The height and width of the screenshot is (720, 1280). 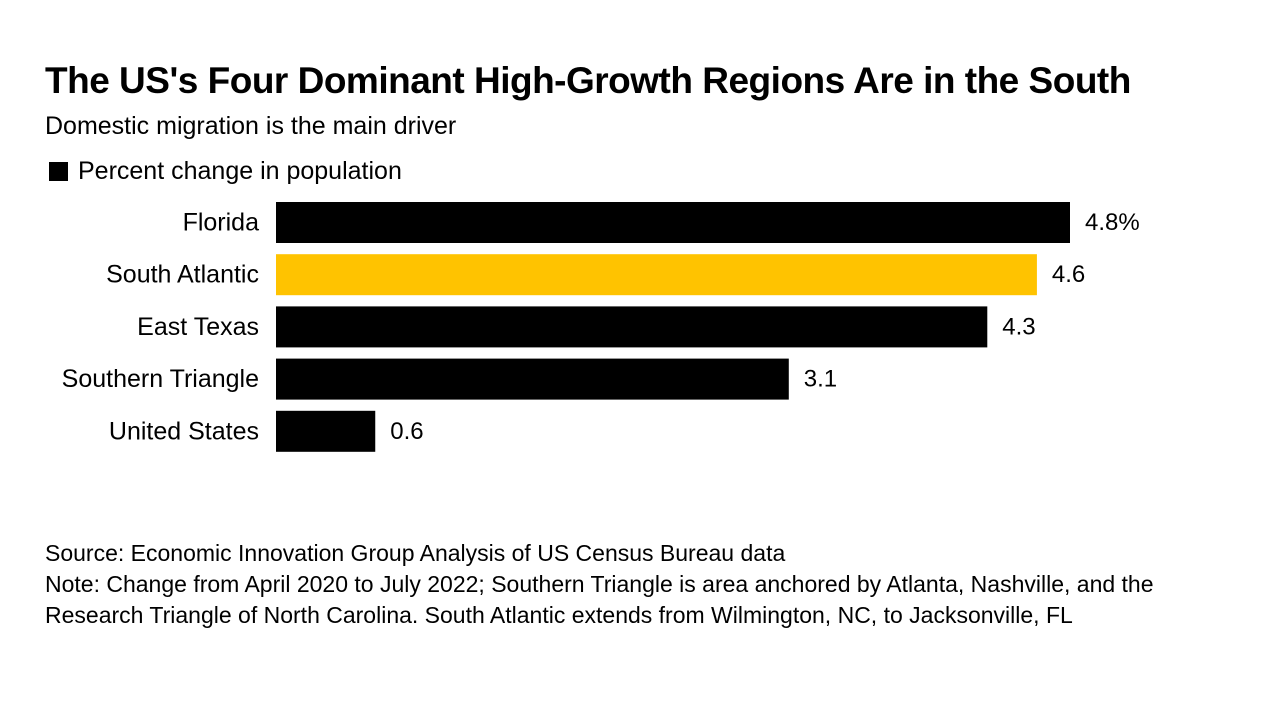 I want to click on legend-swatch, so click(x=58, y=171).